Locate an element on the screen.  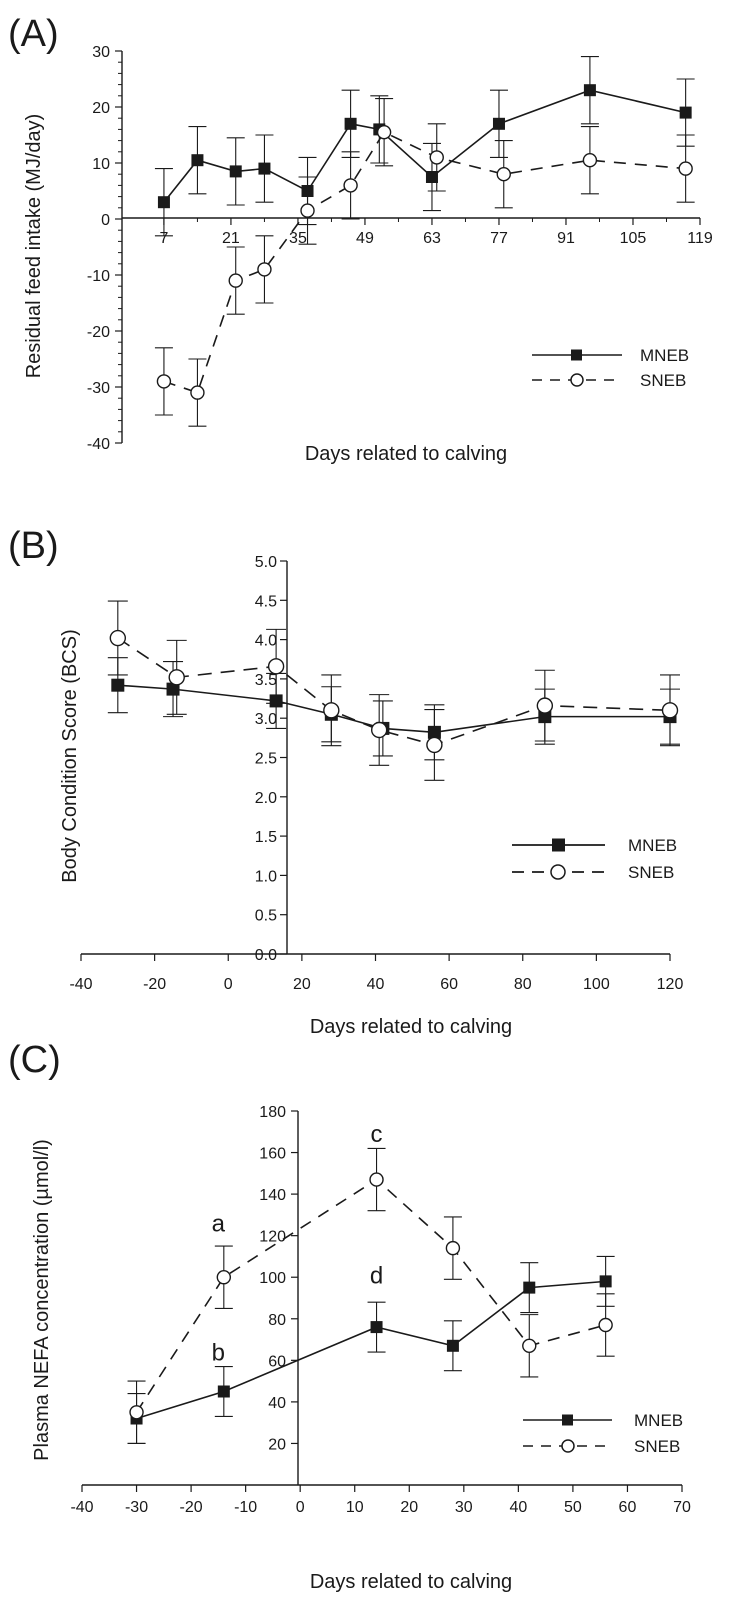
panel-b-y-tick-label: 1.5 is located at coordinates (266, 837).